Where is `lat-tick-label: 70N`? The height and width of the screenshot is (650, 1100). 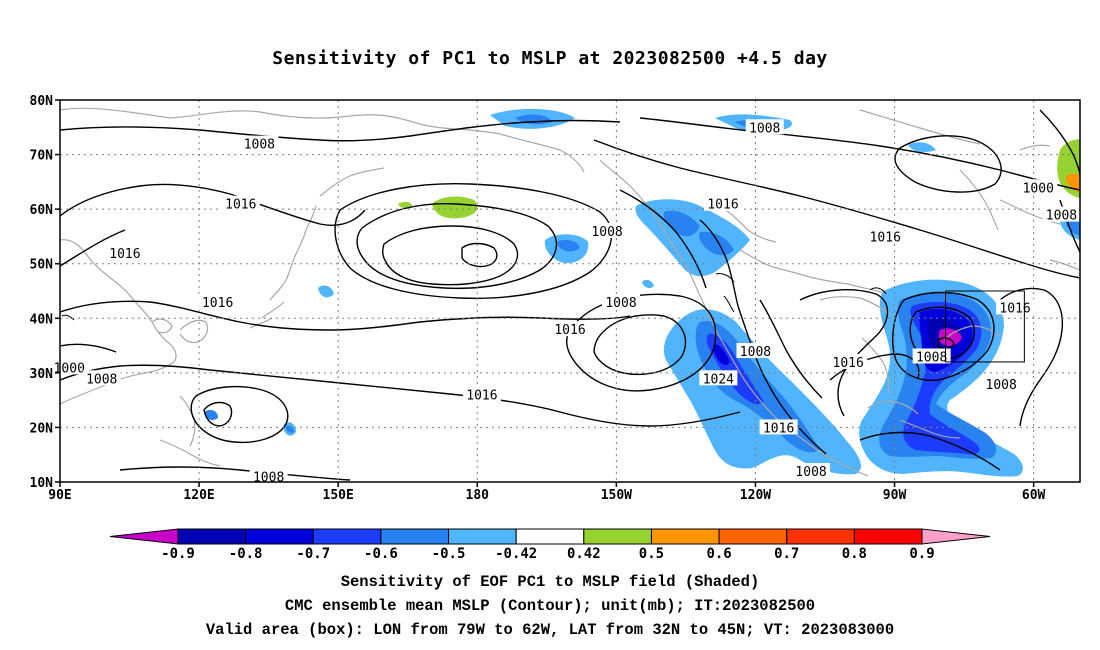 lat-tick-label: 70N is located at coordinates (42, 156).